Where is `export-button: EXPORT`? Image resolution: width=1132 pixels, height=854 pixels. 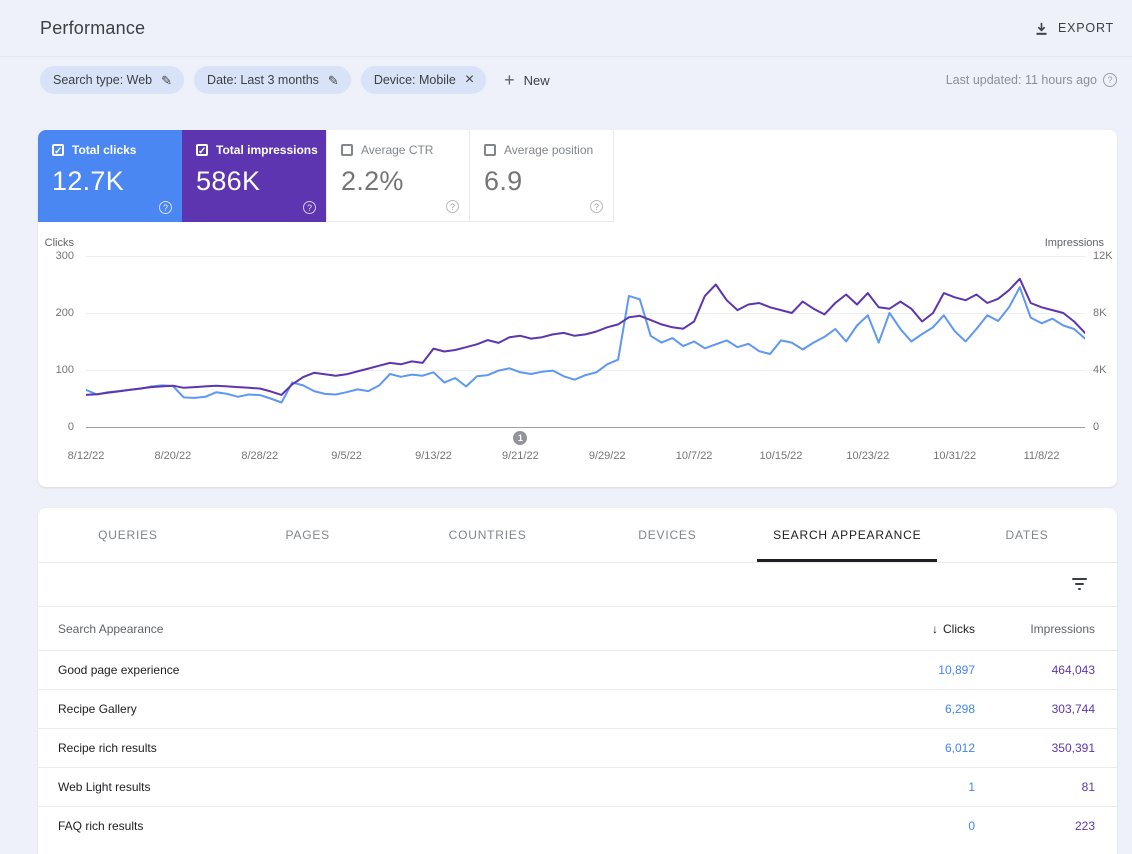 export-button: EXPORT is located at coordinates (1074, 28).